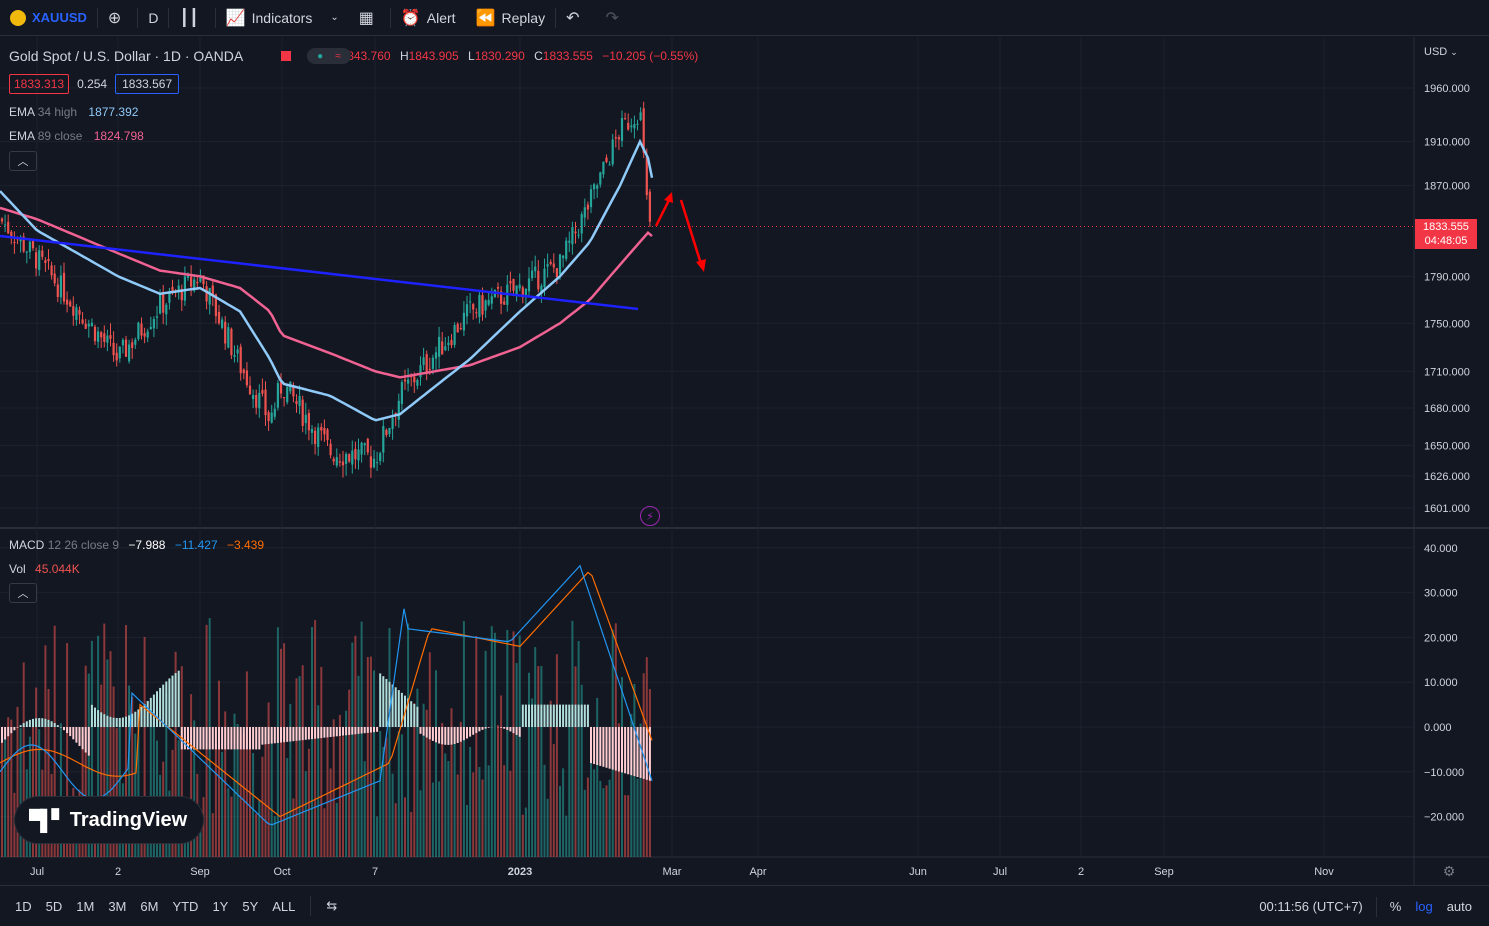  Describe the element at coordinates (23, 906) in the screenshot. I see `range-1d: 1D` at that location.